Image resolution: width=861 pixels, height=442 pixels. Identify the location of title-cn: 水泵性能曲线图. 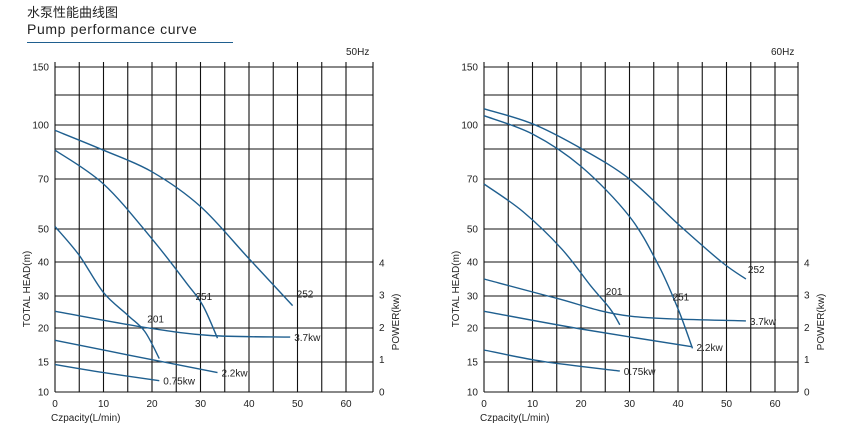
(73, 13).